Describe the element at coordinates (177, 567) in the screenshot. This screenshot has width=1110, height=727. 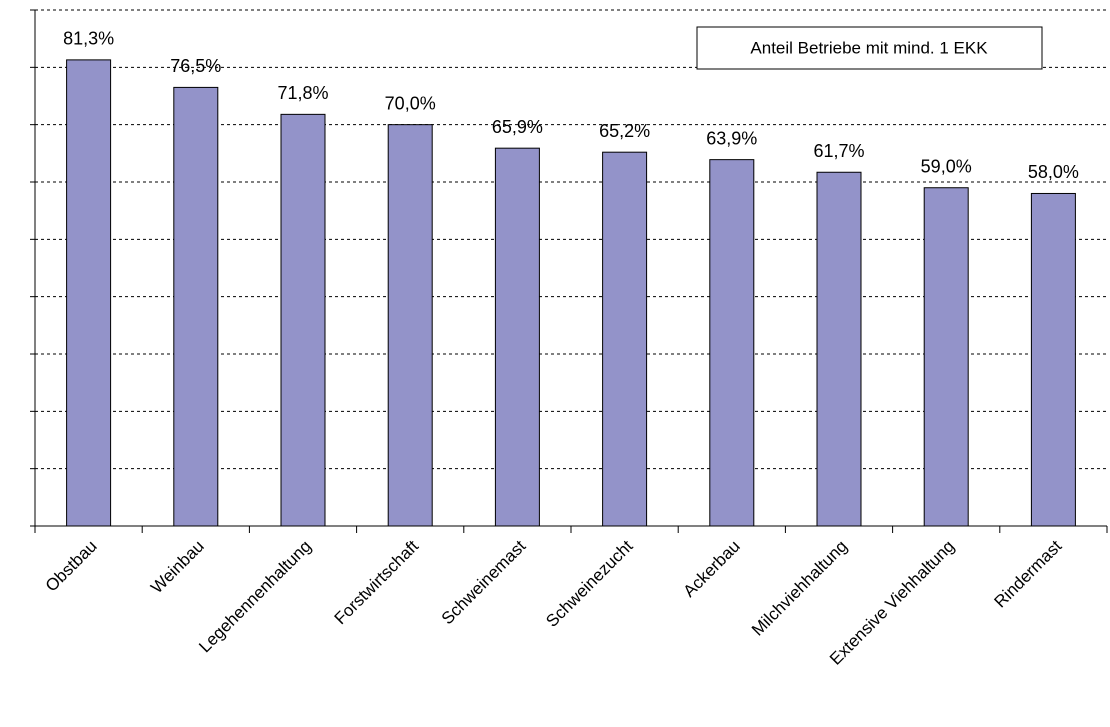
I see `x-tick-label: Weinbau` at that location.